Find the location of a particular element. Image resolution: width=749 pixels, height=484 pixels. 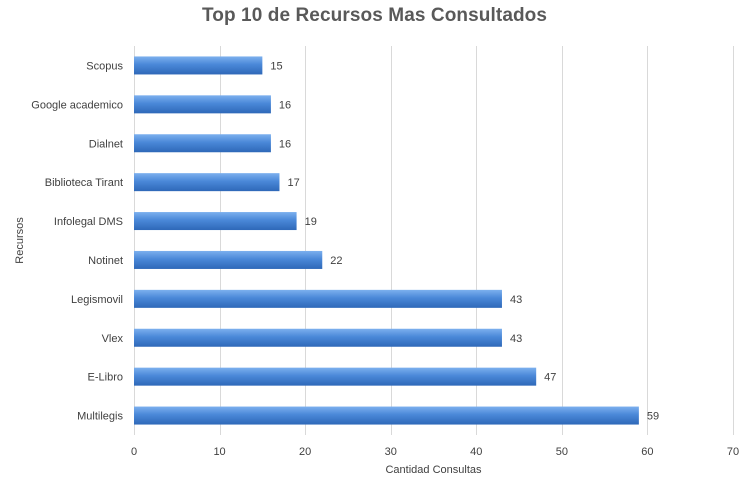

x-tick-label: 30 is located at coordinates (391, 452).